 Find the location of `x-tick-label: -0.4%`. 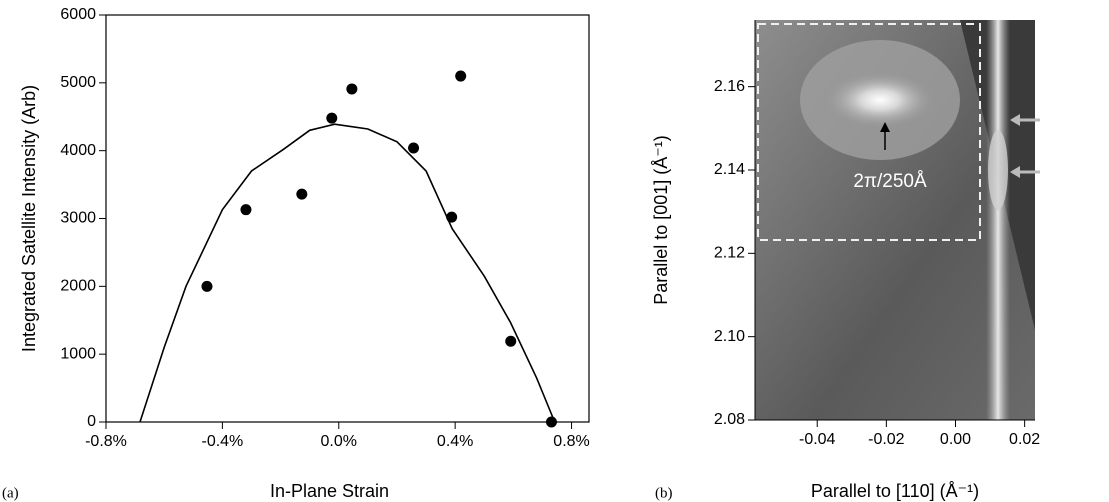

x-tick-label: -0.4% is located at coordinates (222, 441).